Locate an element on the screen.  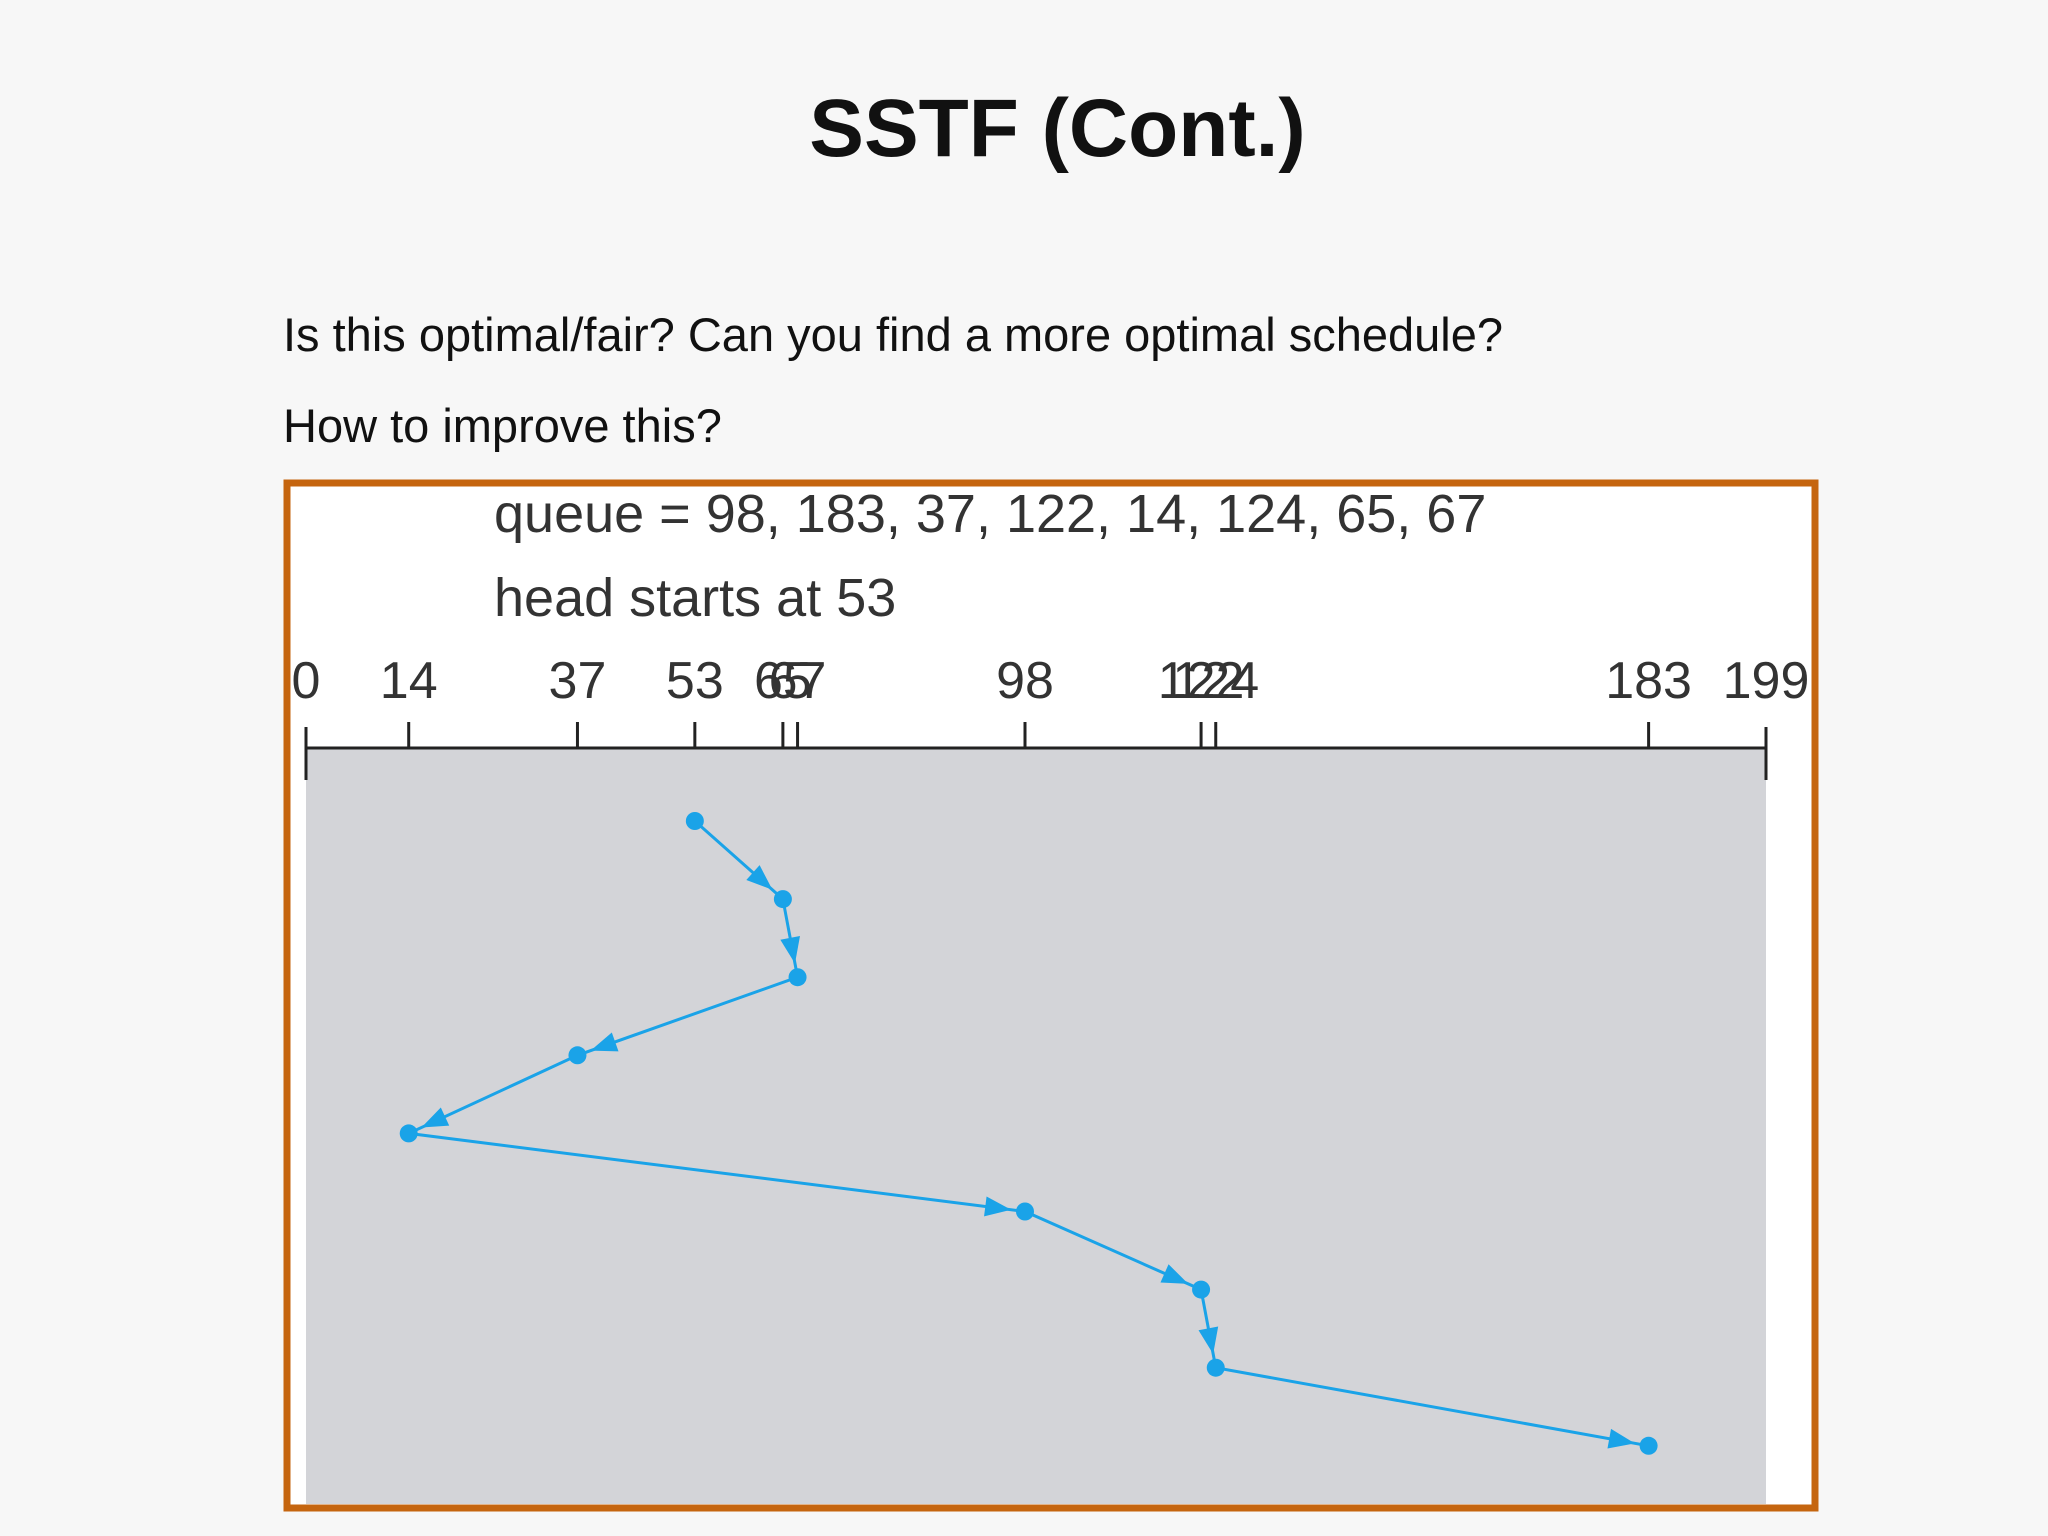
tick-label: 53 is located at coordinates (695, 681).